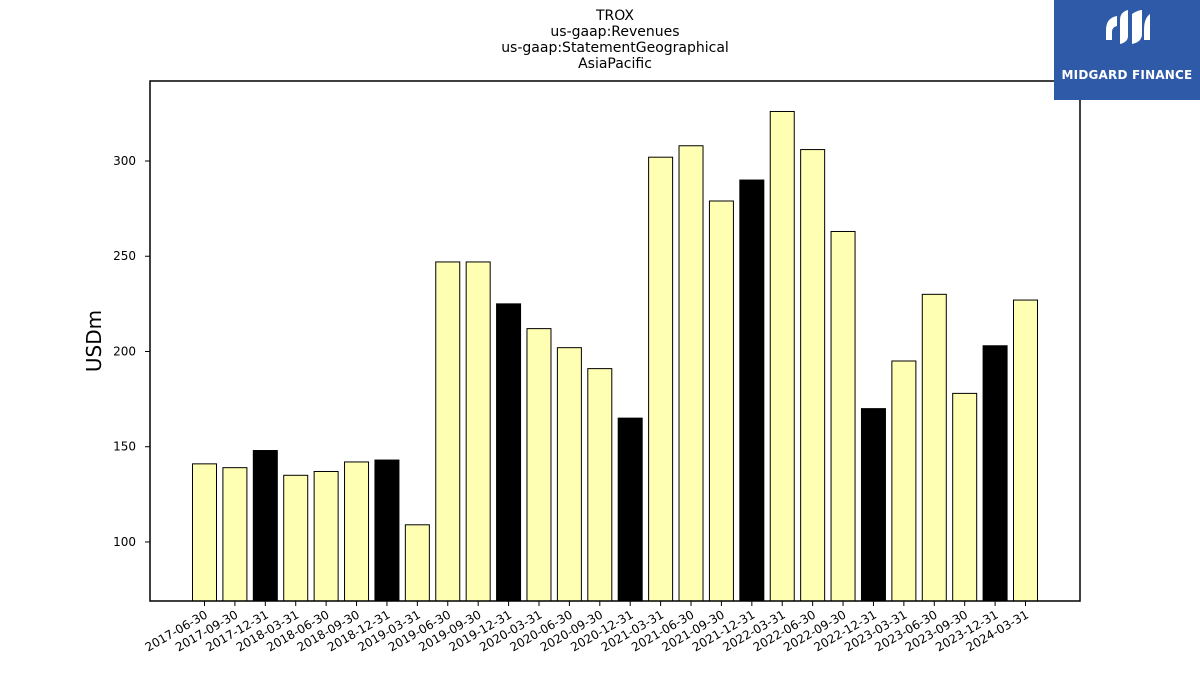  I want to click on y-tick-label: 150, so click(124, 447).